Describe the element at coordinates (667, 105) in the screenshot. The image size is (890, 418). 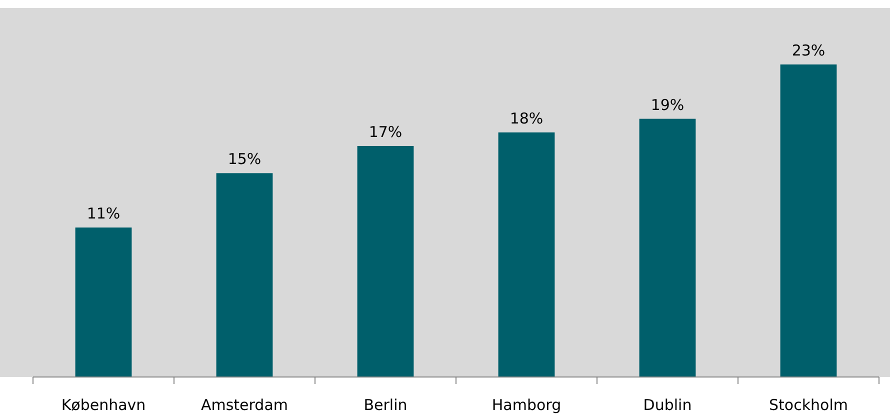
I see `data-label: 19%` at that location.